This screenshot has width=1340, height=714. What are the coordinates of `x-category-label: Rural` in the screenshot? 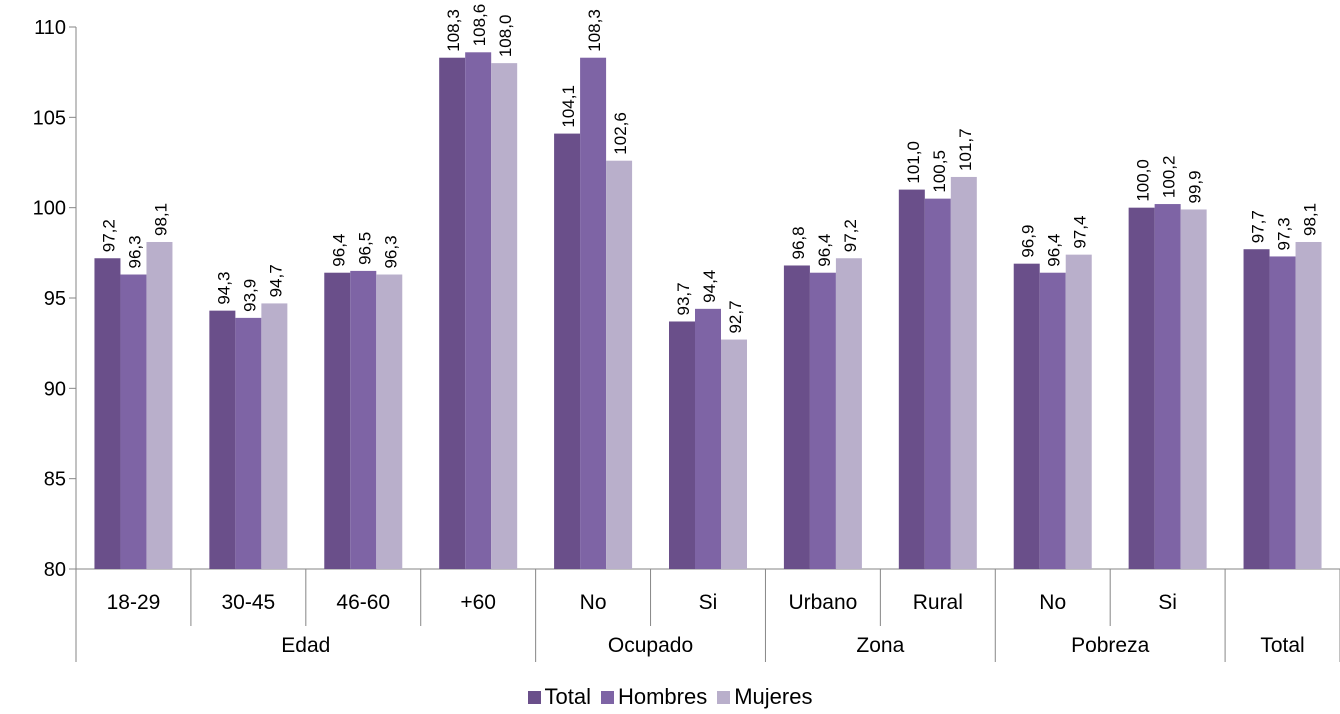 It's located at (938, 602).